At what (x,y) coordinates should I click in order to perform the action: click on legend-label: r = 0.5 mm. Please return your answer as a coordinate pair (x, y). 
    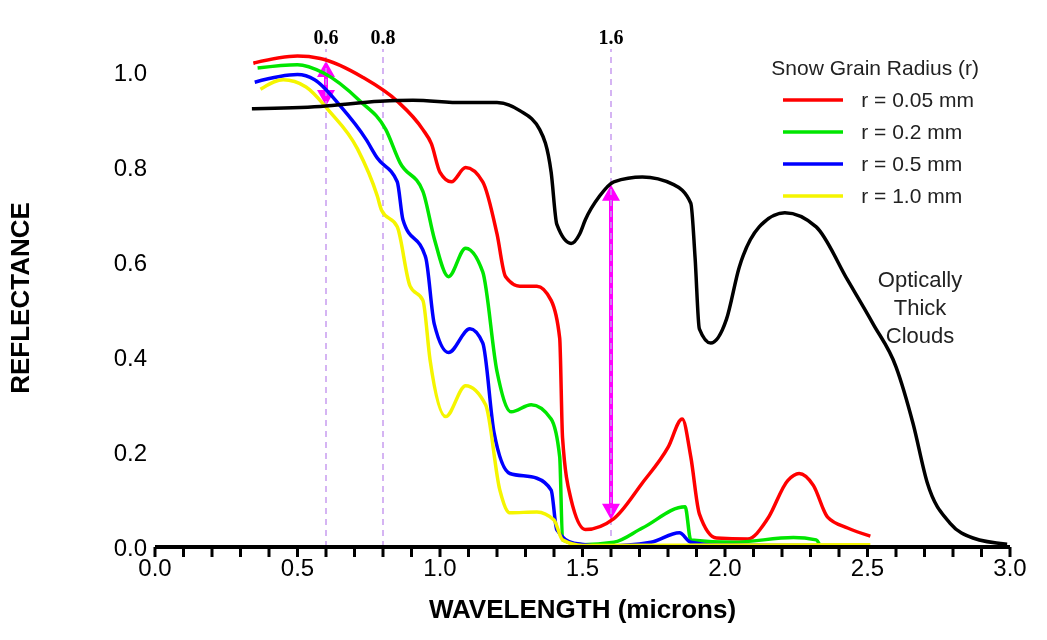
    Looking at the image, I should click on (912, 164).